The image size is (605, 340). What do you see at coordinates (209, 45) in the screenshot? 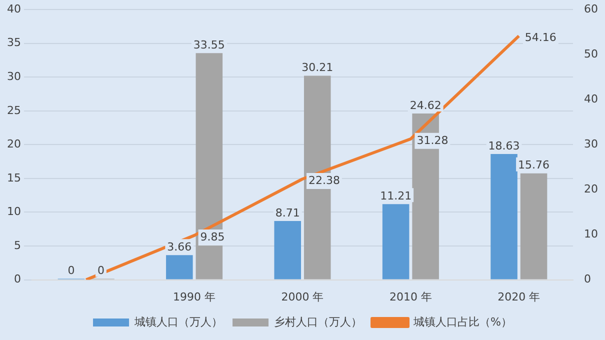
I see `data-label: 33.55` at bounding box center [209, 45].